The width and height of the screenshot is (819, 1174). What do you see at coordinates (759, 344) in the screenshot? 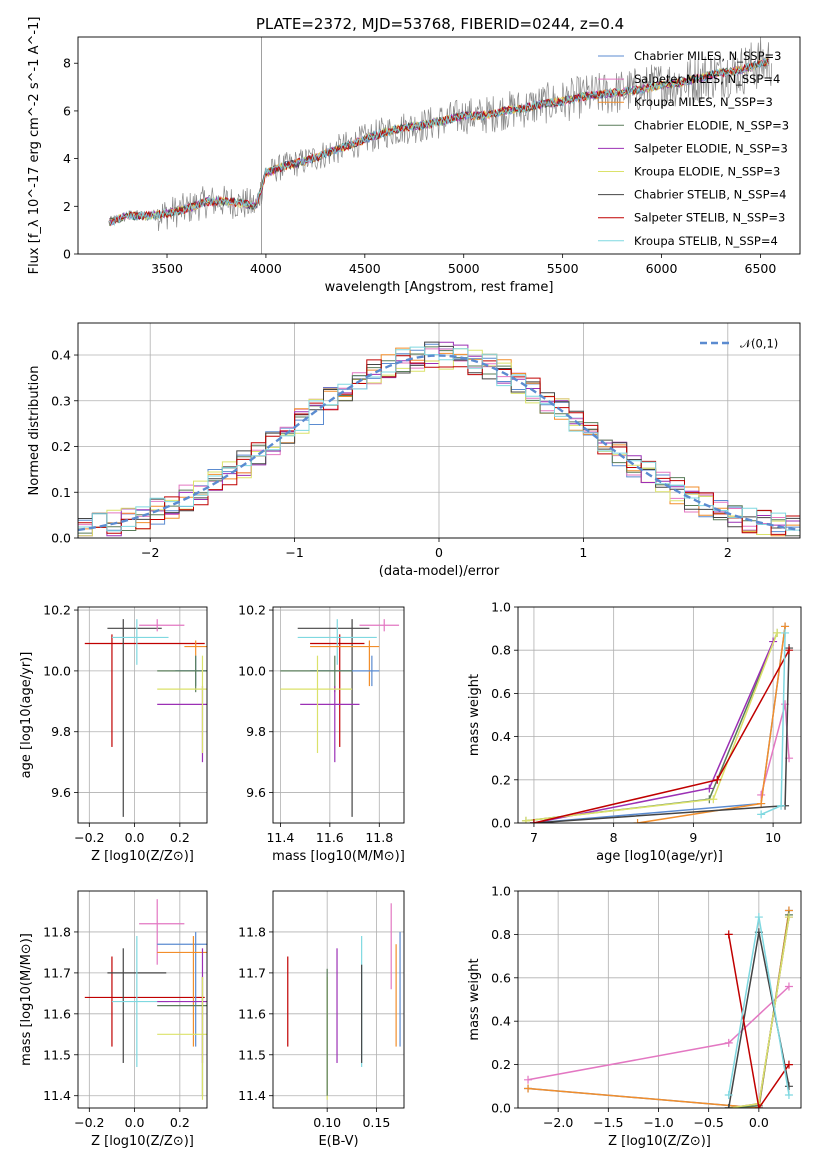
I see `legend-label: 𝒩(0,1)` at bounding box center [759, 344].